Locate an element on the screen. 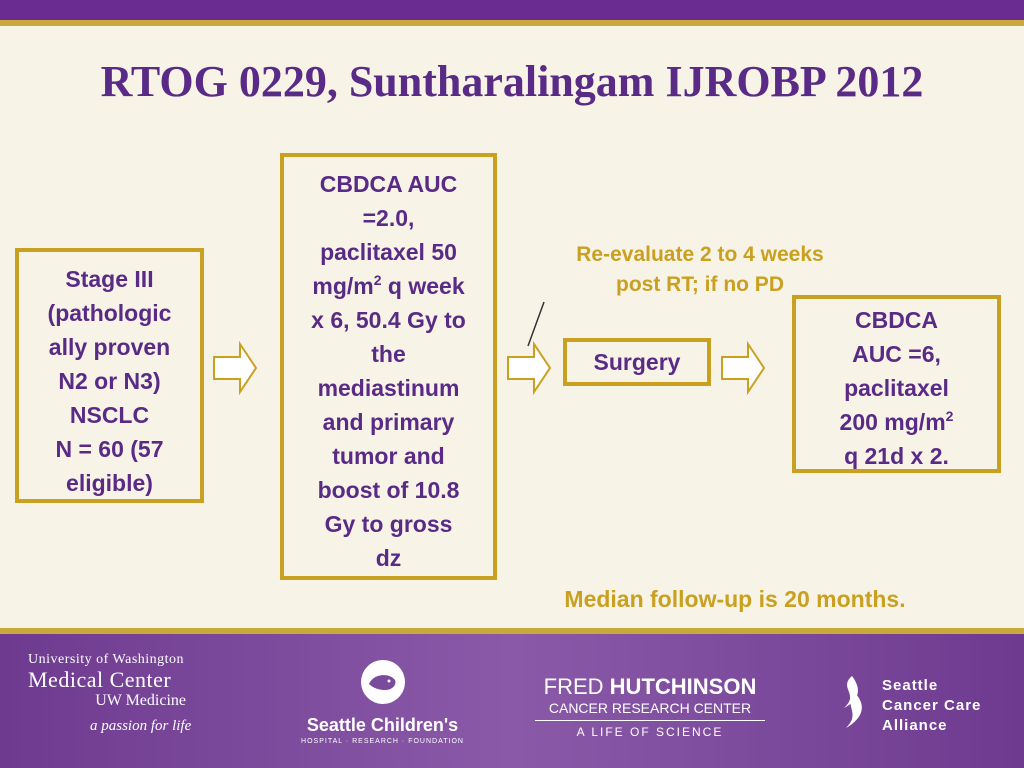  adjuvant-line: AUC =6, is located at coordinates (896, 354).